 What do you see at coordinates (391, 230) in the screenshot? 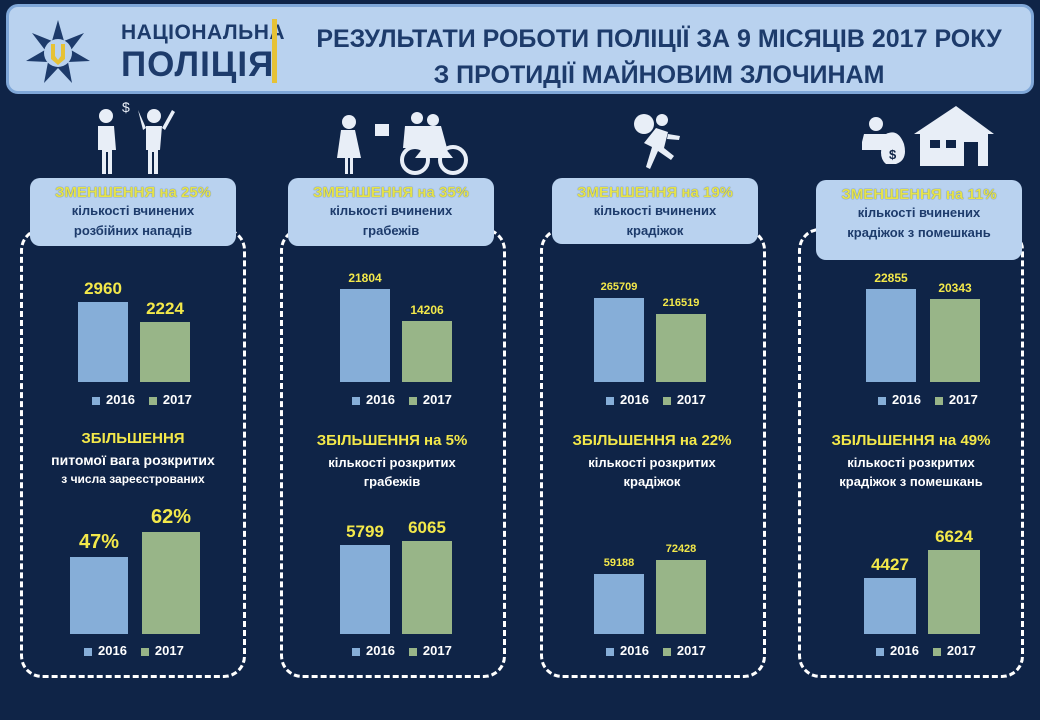
I see `callout-sub2: грабежів` at bounding box center [391, 230].